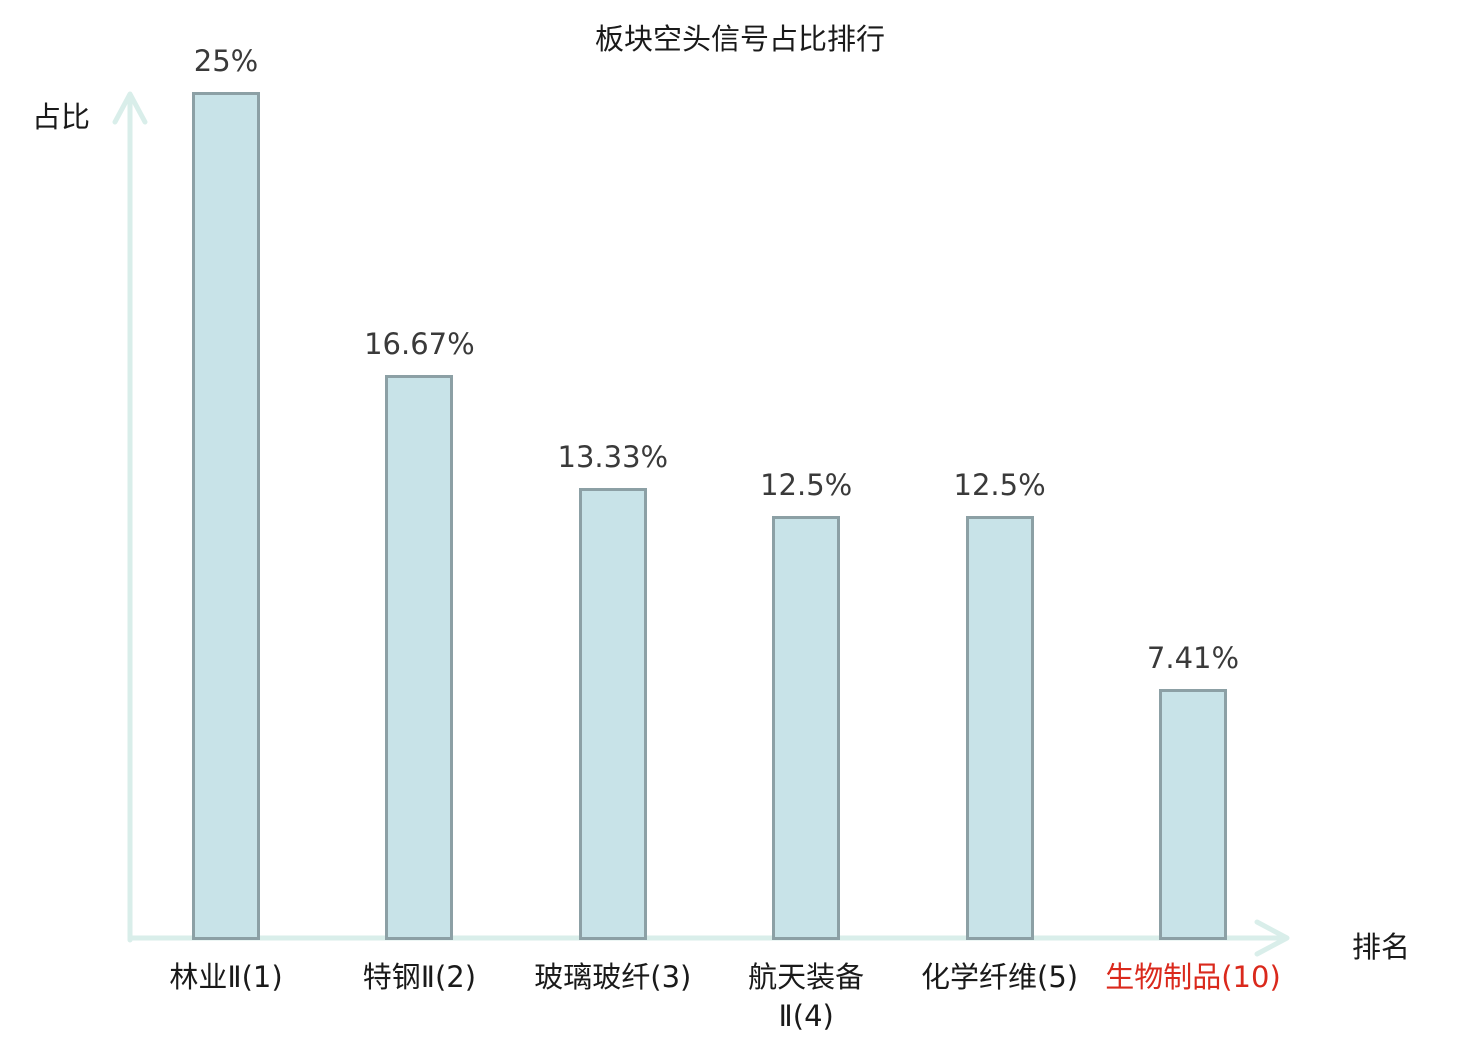  I want to click on chart-title: 板块空头信号占比排行, so click(739, 39).